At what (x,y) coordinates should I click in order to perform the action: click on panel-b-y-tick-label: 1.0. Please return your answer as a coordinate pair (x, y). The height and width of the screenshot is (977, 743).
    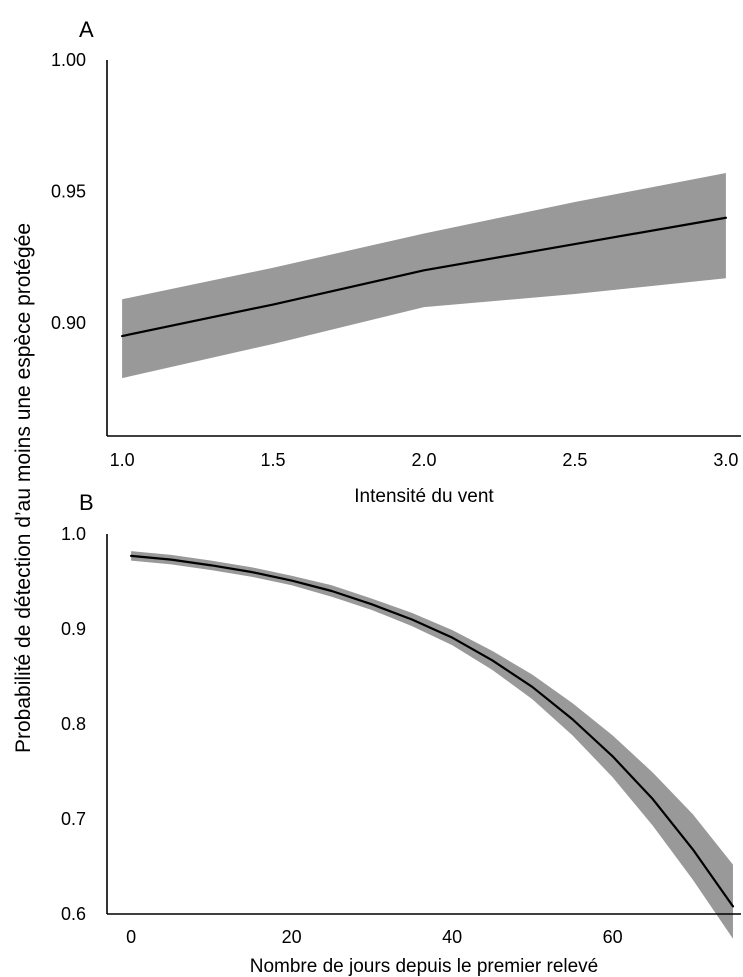
    Looking at the image, I should click on (73, 534).